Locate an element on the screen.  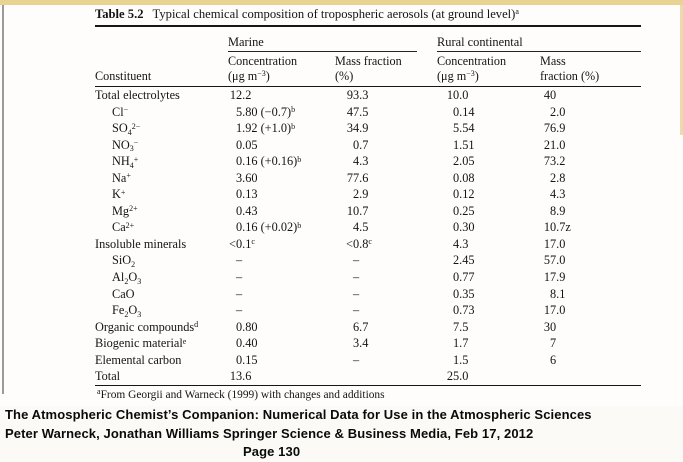
marine-concentration-cell: 0.16 (+0.16)b is located at coordinates (268, 161).